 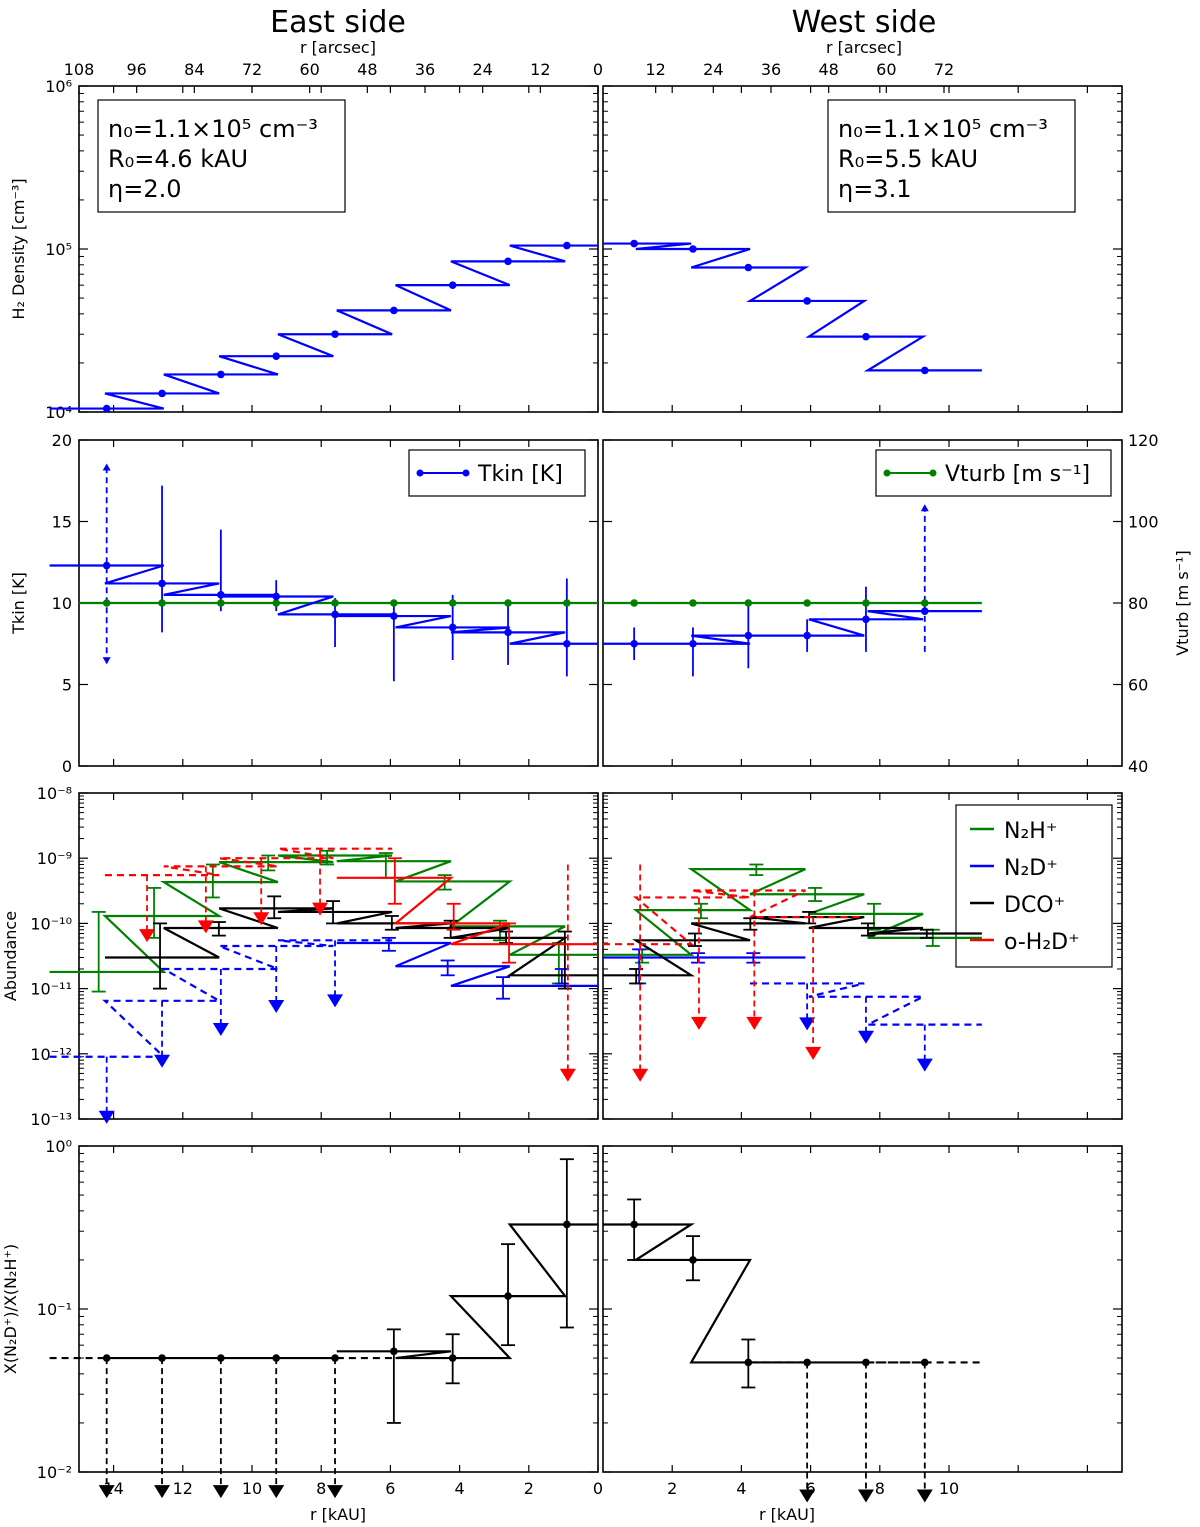 I want to click on legend-dco: DCO⁺, so click(x=1034, y=905).